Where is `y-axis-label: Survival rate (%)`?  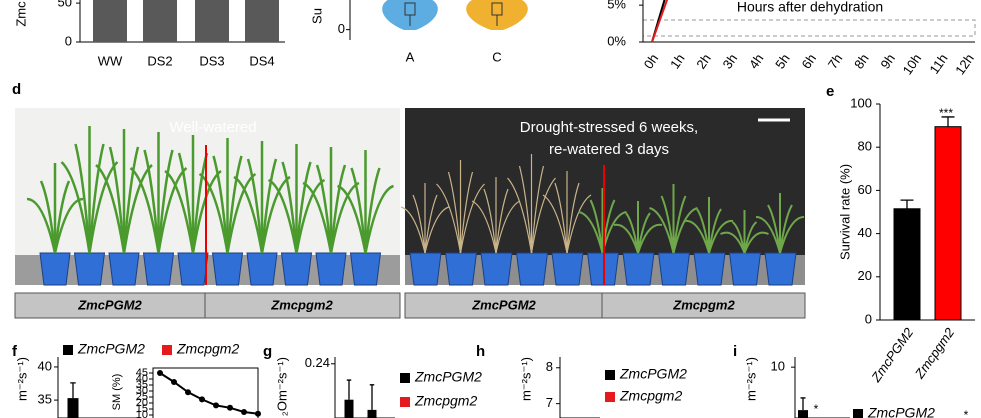
y-axis-label: Survival rate (%) is located at coordinates (844, 212).